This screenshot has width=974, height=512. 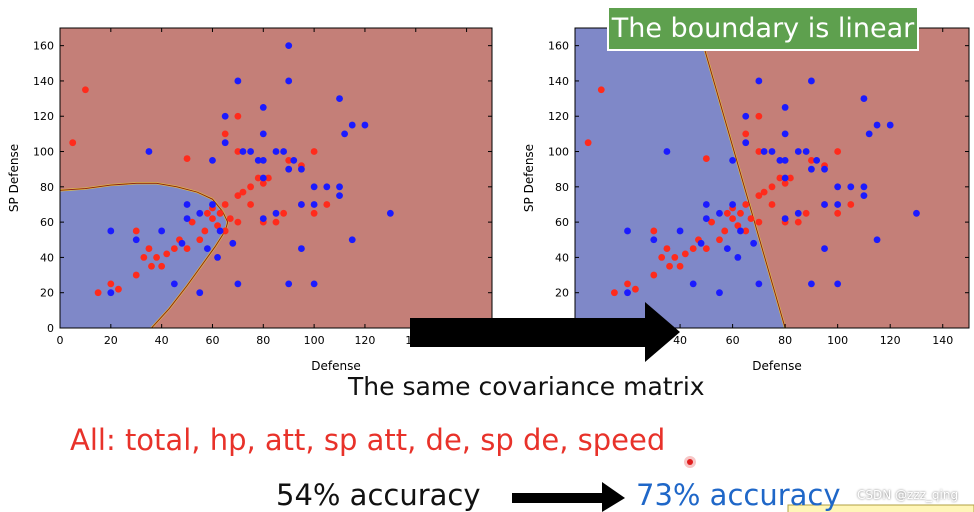 What do you see at coordinates (47, 257) in the screenshot?
I see `left-ytick-label: 40` at bounding box center [47, 257].